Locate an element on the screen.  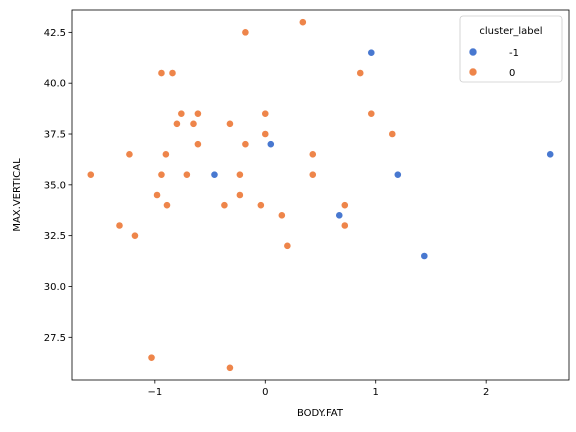
legend: cluster_label -1 0 is located at coordinates (511, 49).